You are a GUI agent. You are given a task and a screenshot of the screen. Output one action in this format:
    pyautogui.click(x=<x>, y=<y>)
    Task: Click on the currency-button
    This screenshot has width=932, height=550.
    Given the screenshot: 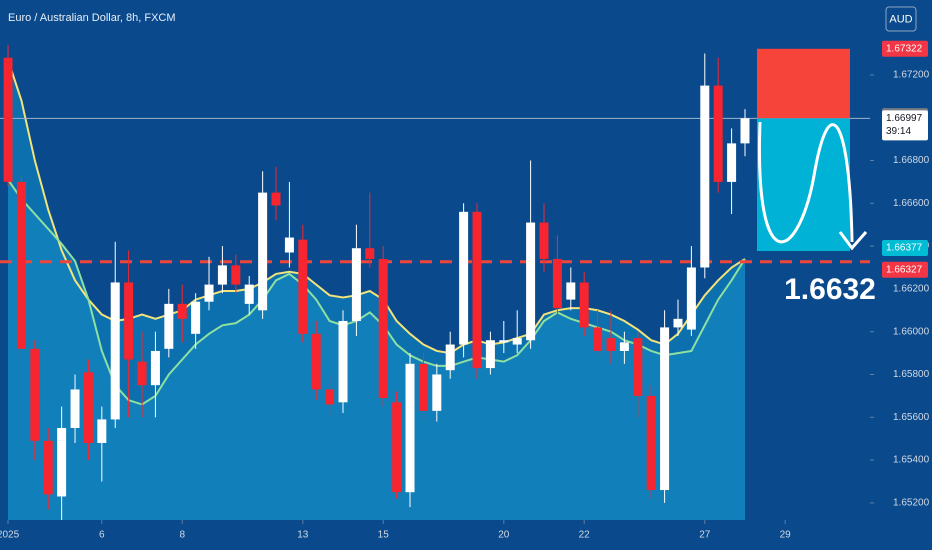 What is the action you would take?
    pyautogui.click(x=901, y=19)
    